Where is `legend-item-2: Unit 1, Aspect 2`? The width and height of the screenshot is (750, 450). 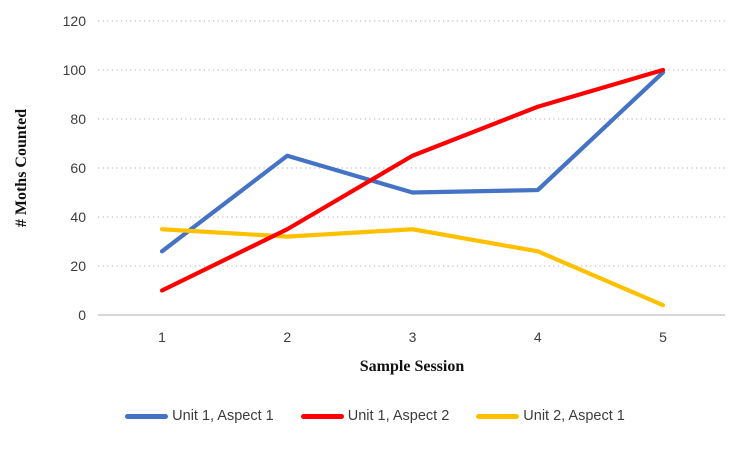
legend-item-2: Unit 1, Aspect 2 is located at coordinates (375, 416).